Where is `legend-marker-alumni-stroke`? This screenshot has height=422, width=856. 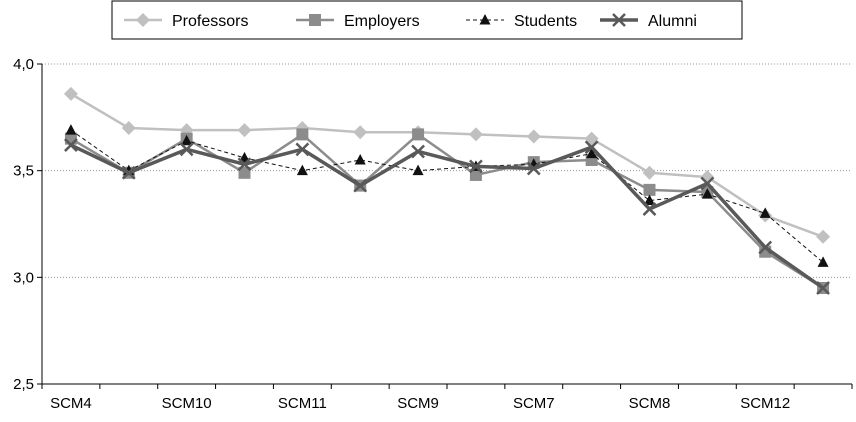
legend-marker-alumni-stroke is located at coordinates (619, 20).